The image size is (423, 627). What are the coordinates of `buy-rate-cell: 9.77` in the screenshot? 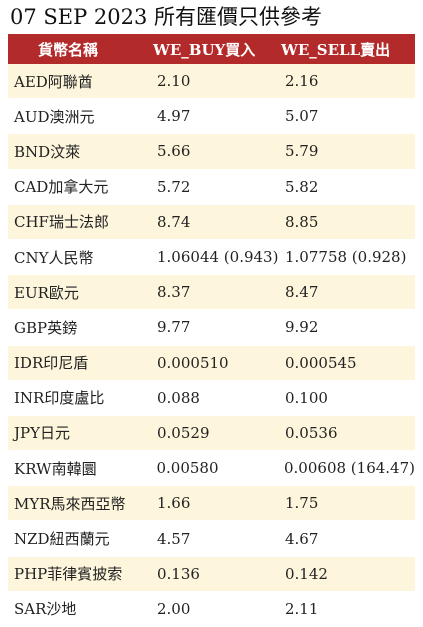 It's located at (174, 327).